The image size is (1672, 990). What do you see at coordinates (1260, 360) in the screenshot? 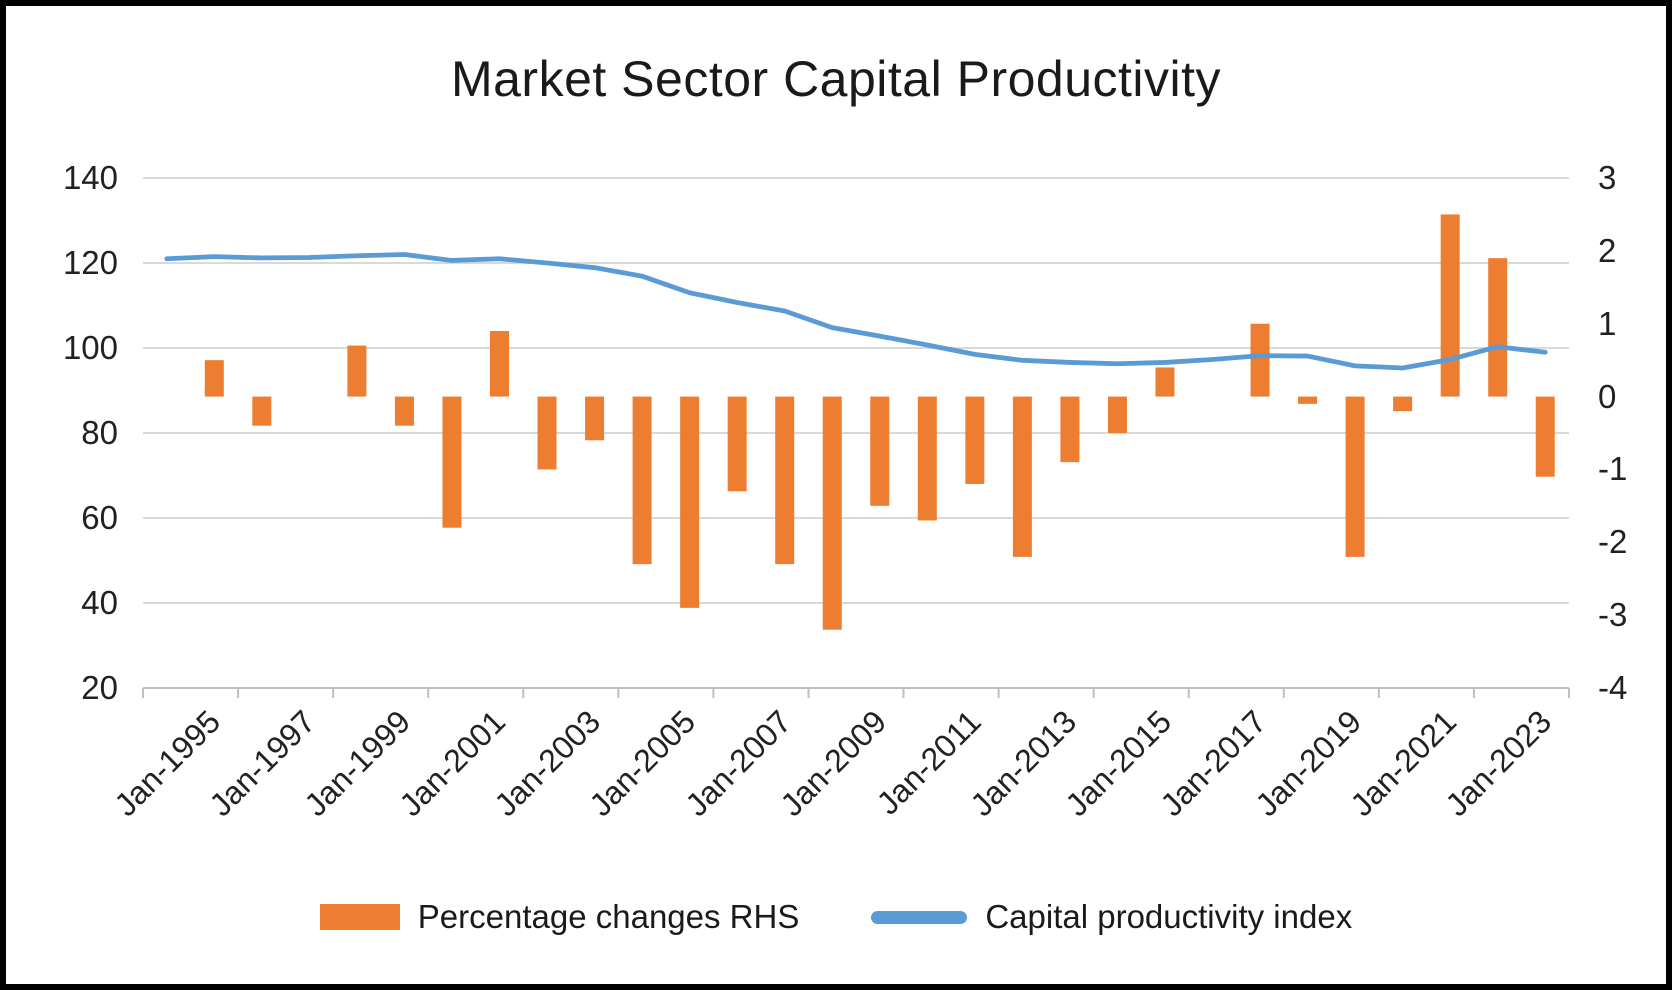
I see `bar-2018` at bounding box center [1260, 360].